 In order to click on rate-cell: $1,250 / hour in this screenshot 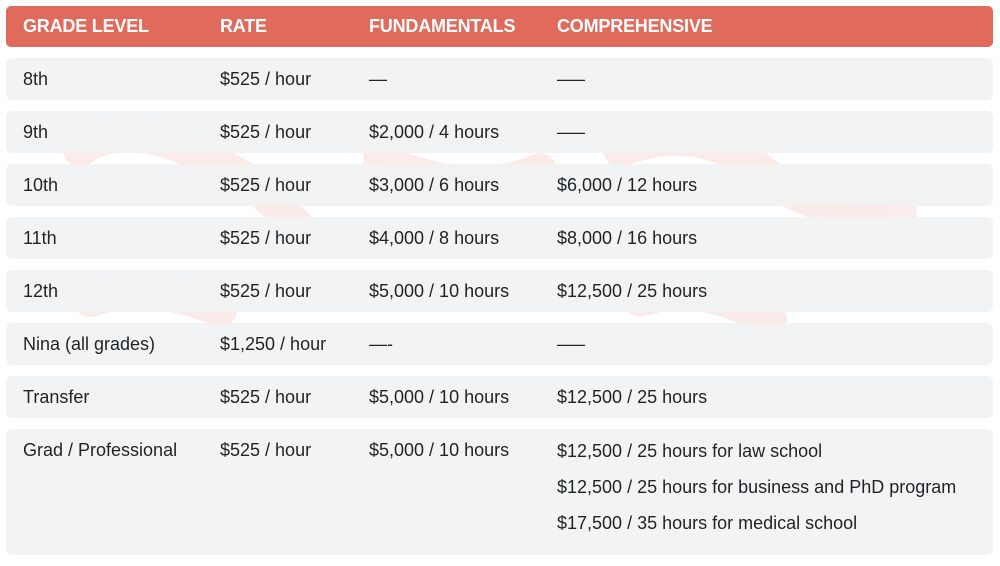, I will do `click(273, 343)`.